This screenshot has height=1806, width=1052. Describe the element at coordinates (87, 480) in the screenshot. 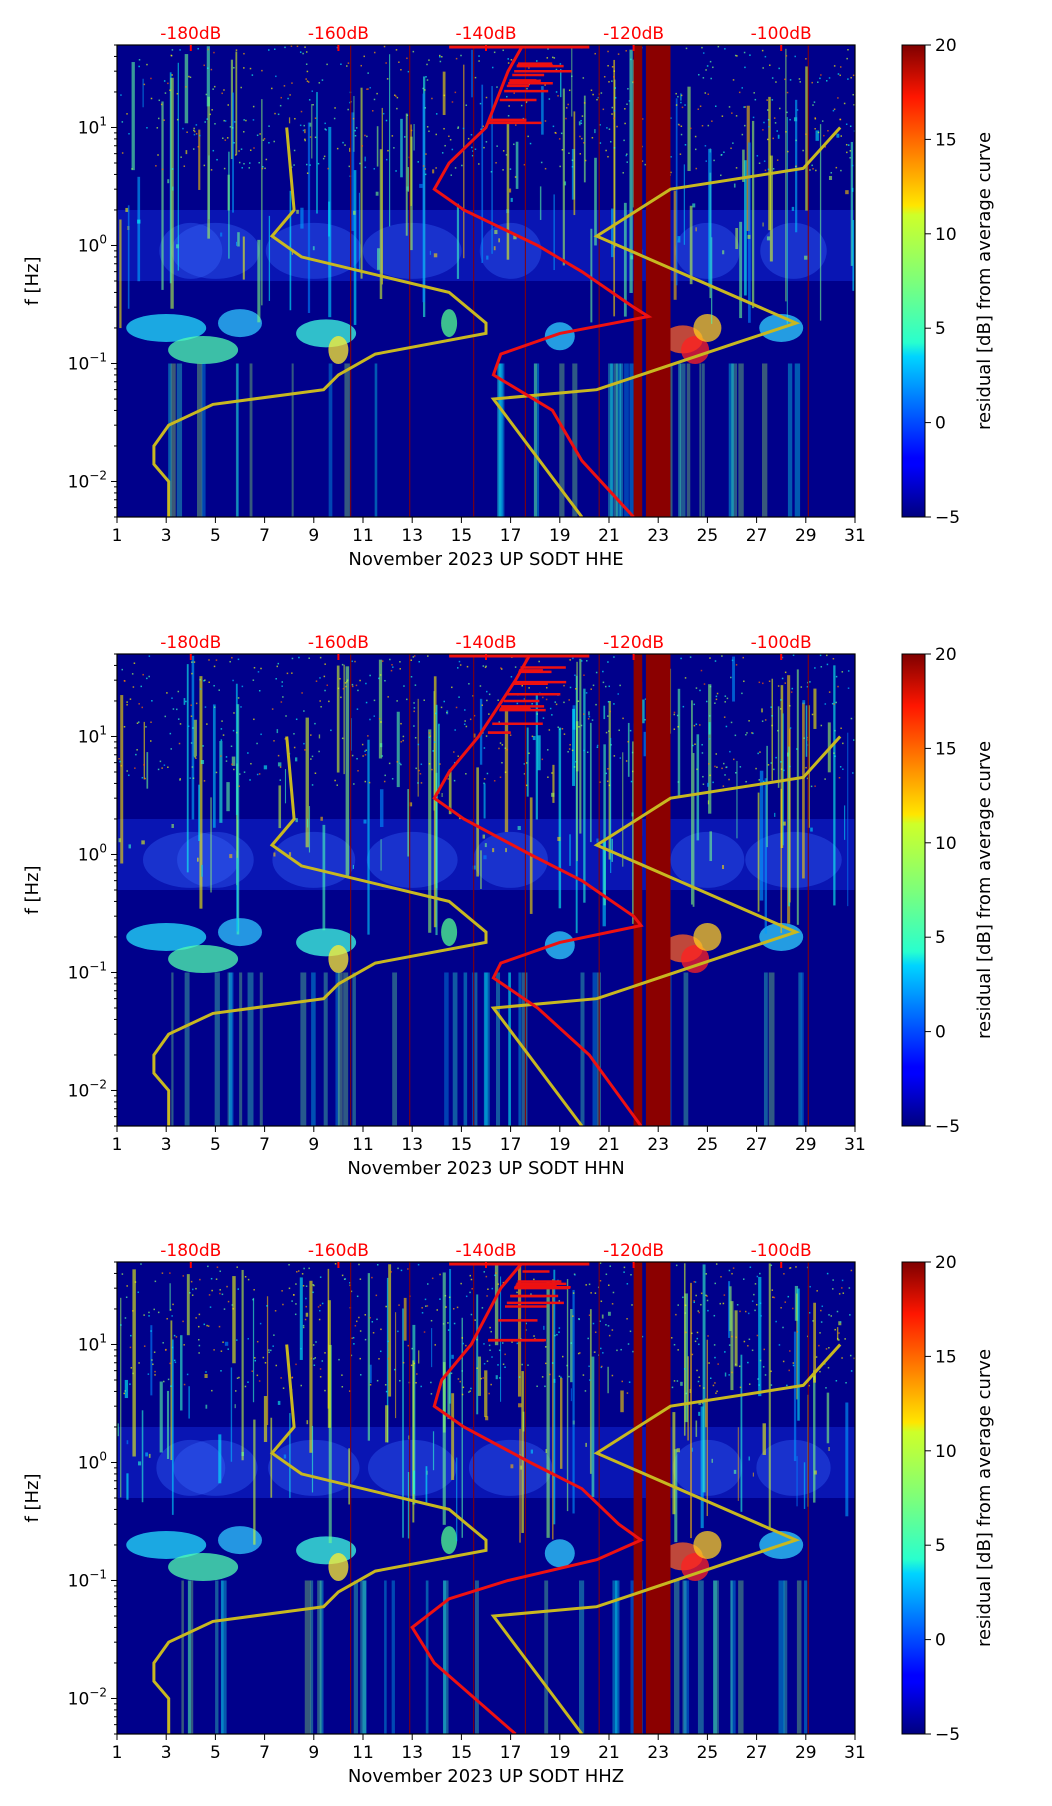

I see `y-tick-label: 10⁻²` at that location.